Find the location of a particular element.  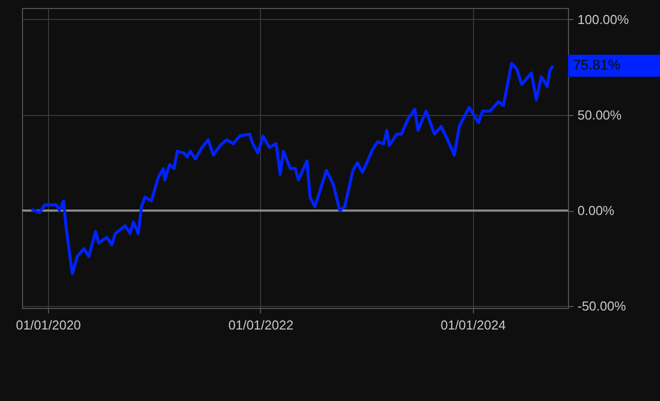

x-tick-label: 01/01/2022 is located at coordinates (261, 325).